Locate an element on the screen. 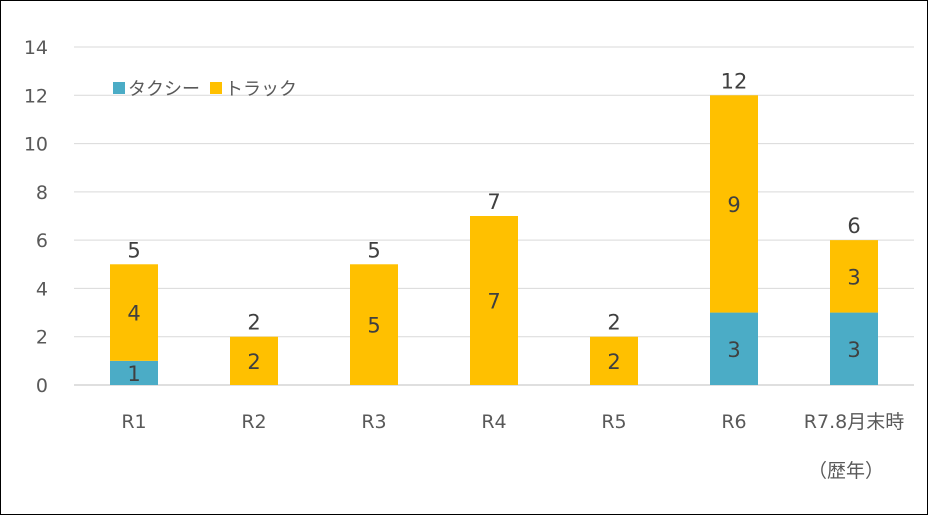 The image size is (928, 515). y-tick-label: 0 is located at coordinates (42, 386).